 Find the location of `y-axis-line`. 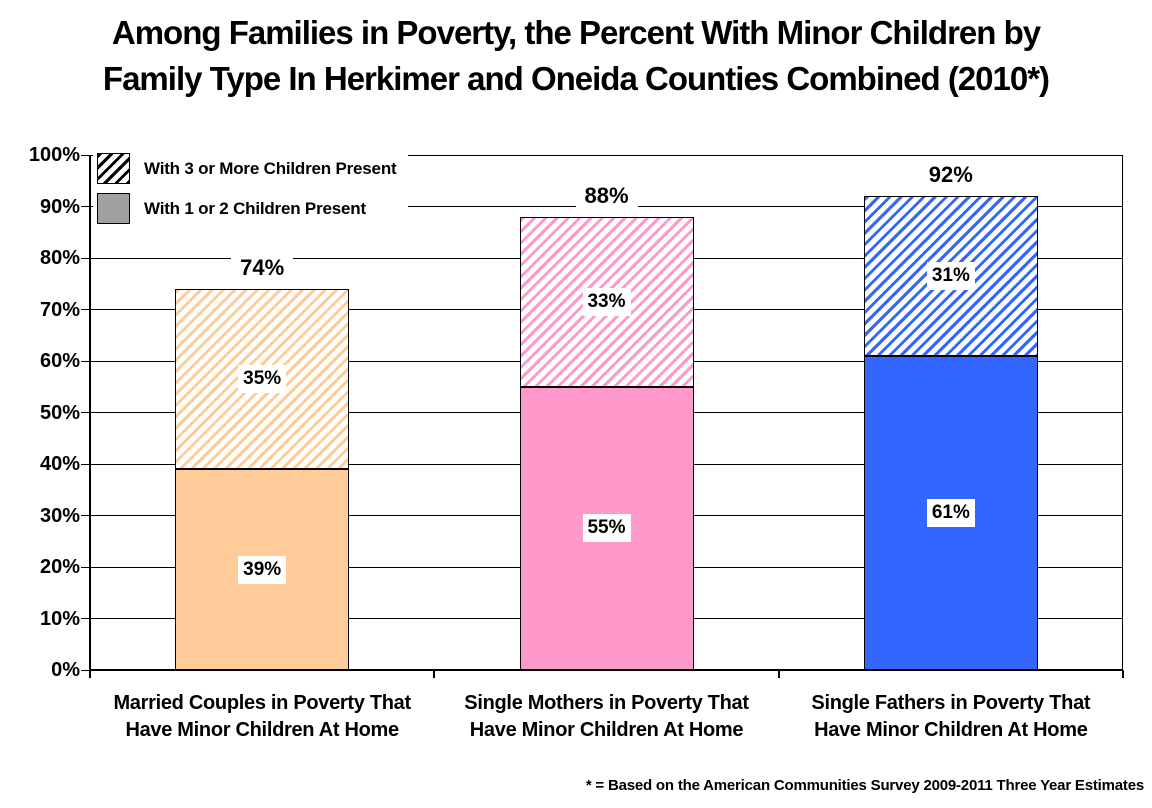

y-axis-line is located at coordinates (90, 416).